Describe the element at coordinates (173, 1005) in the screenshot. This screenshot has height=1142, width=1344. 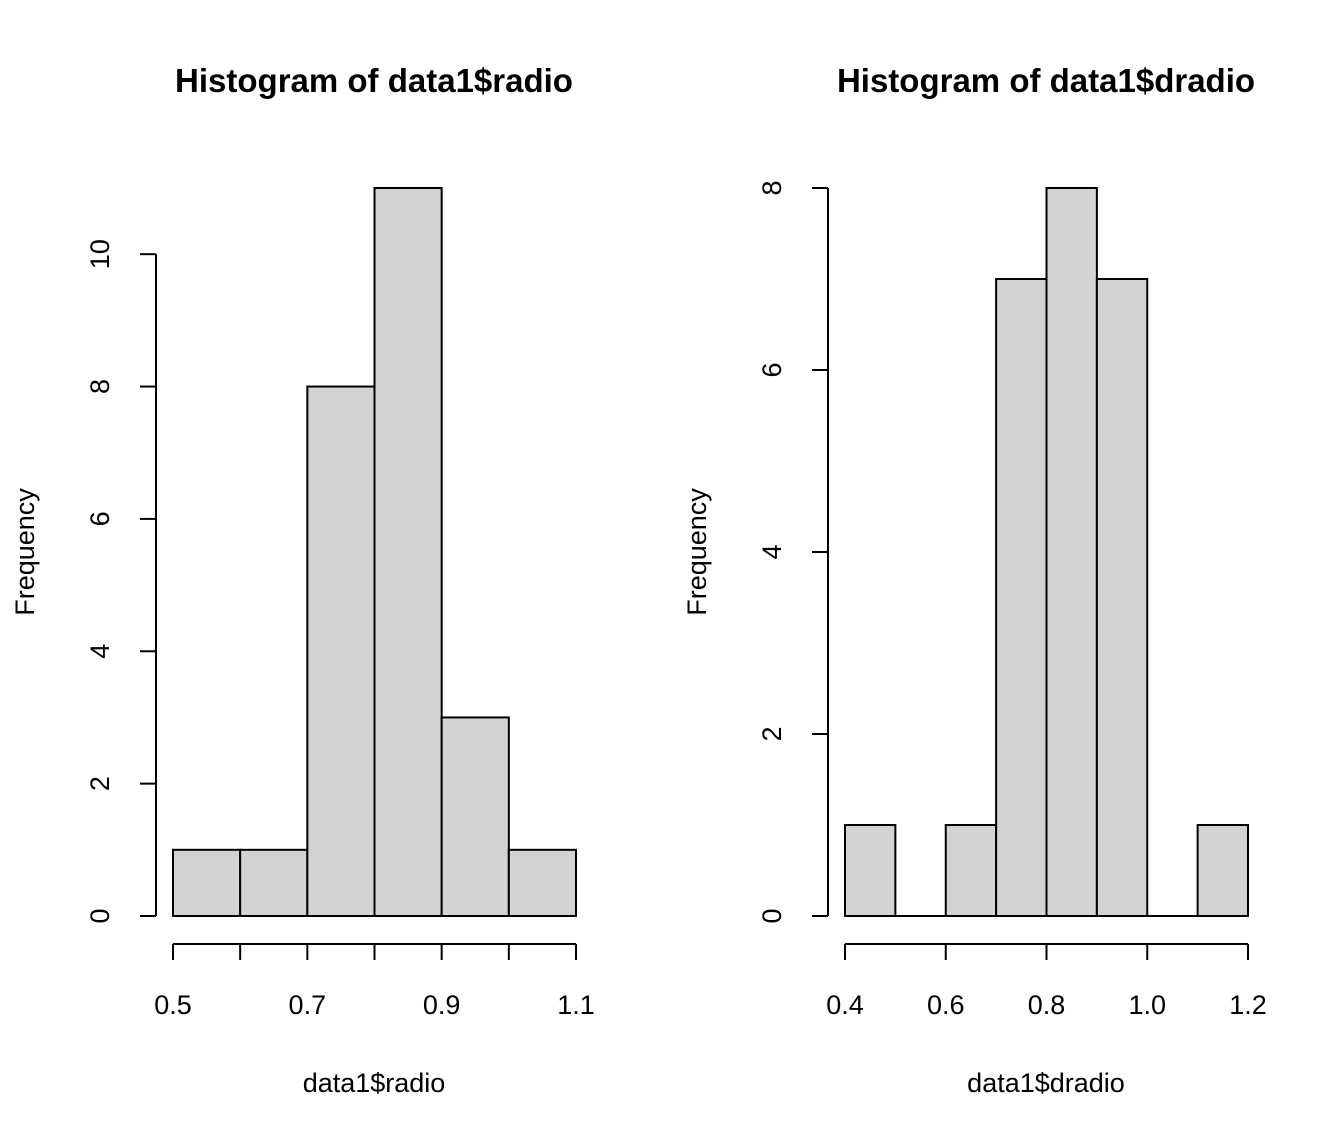
I see `x-tick-label: 0.5` at that location.